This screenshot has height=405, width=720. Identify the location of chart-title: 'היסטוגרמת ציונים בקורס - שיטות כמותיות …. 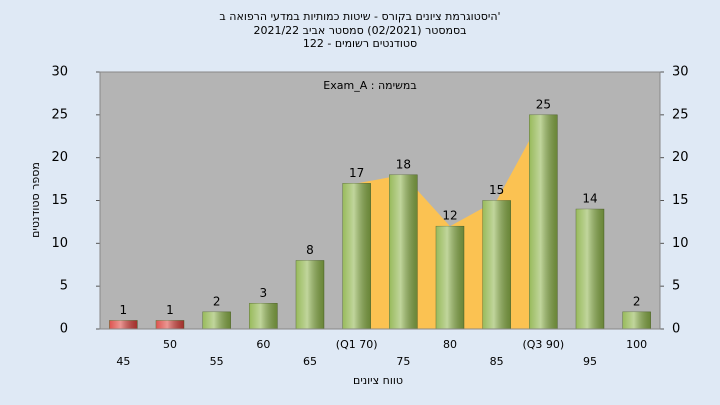
(359, 16).